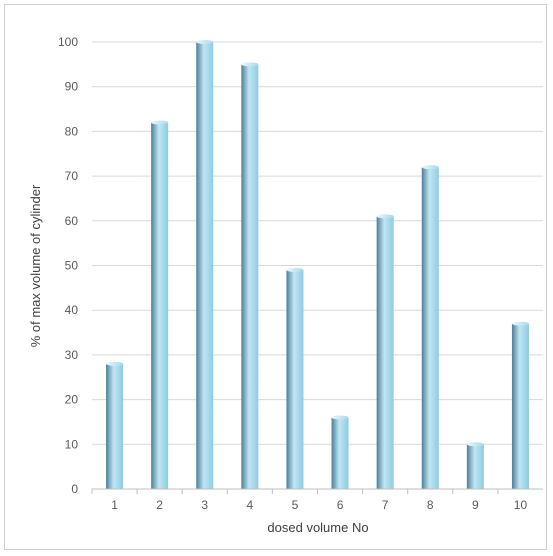 This screenshot has width=553, height=556. What do you see at coordinates (114, 505) in the screenshot?
I see `x-tick-label: 1` at bounding box center [114, 505].